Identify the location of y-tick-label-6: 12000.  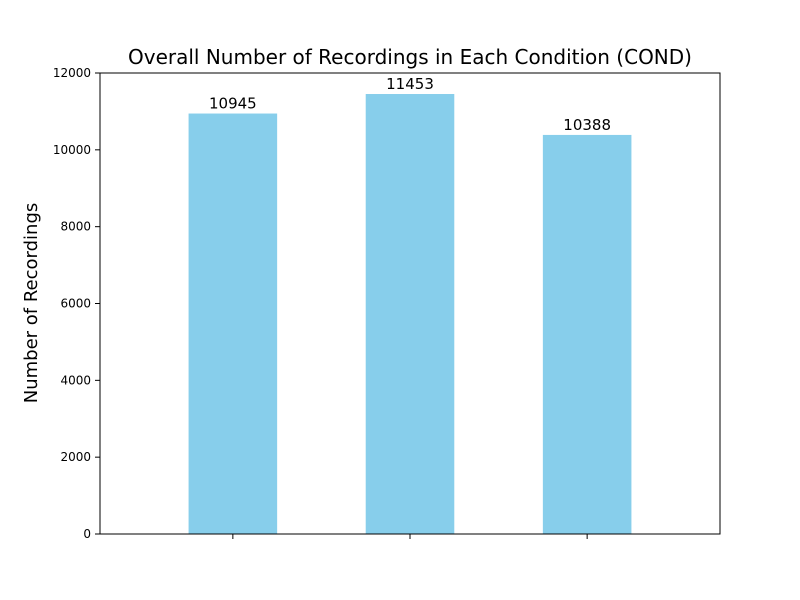
(72, 73).